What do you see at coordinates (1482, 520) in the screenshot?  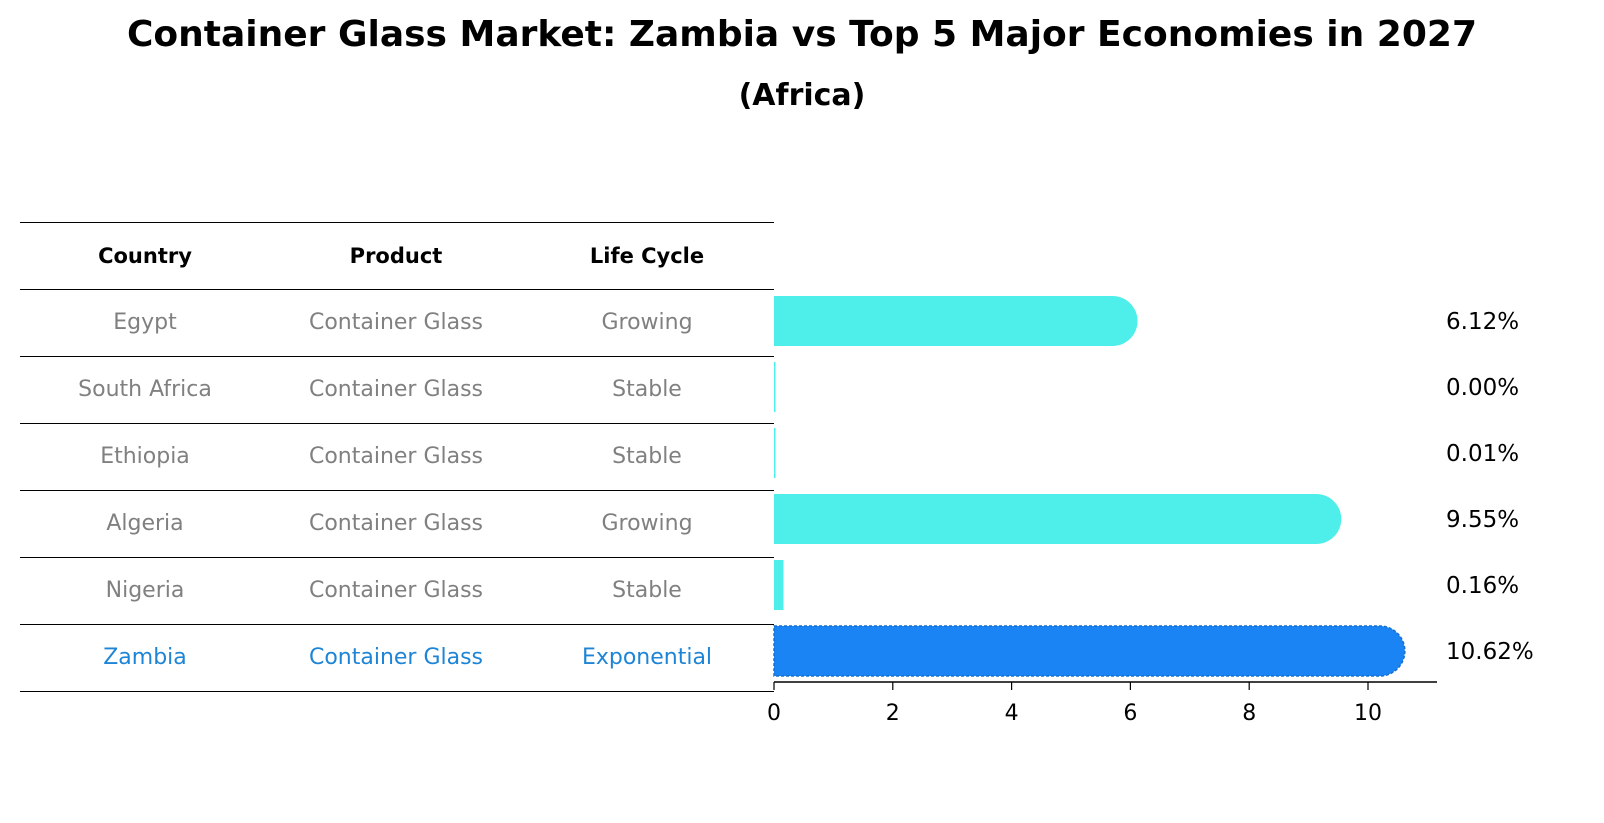 I see `value-label-algeria: 9.55%` at bounding box center [1482, 520].